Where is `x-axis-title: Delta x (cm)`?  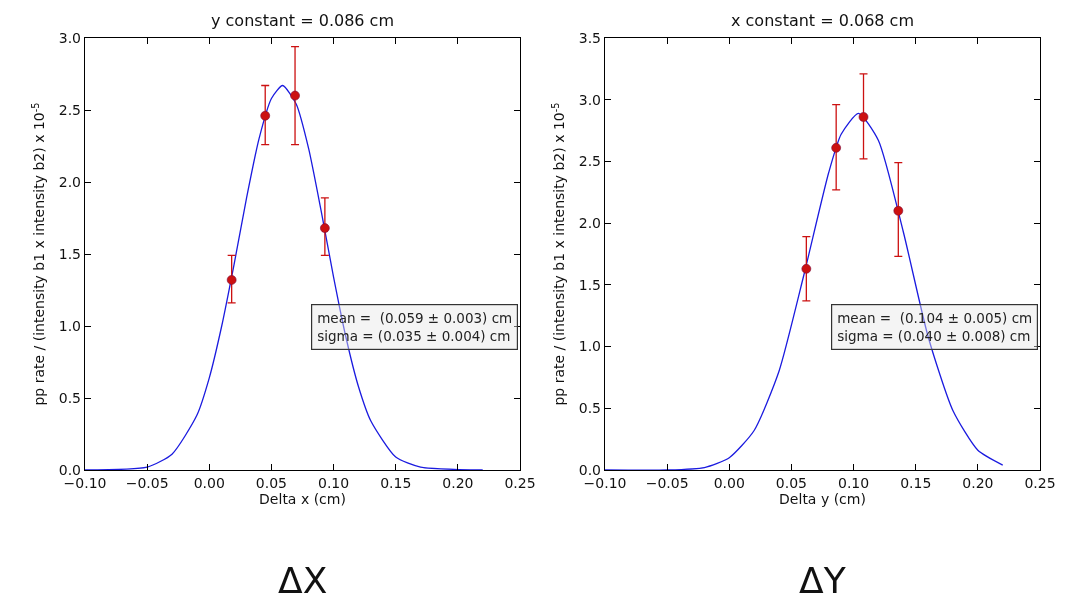 x-axis-title: Delta x (cm) is located at coordinates (302, 499).